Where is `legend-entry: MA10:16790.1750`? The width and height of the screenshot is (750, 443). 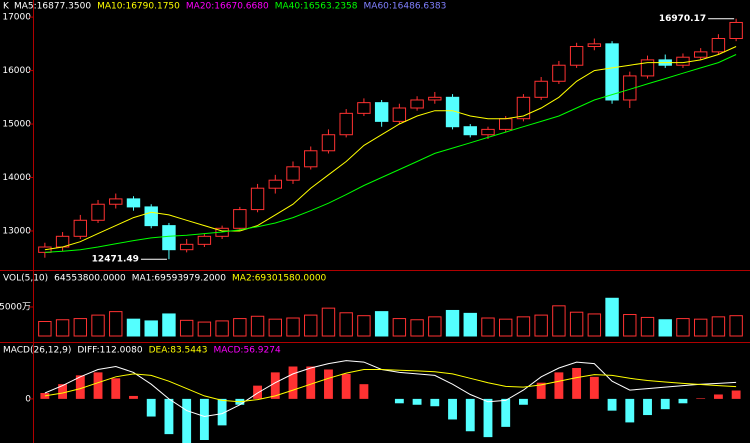 legend-entry: MA10:16790.1750 is located at coordinates (138, 7).